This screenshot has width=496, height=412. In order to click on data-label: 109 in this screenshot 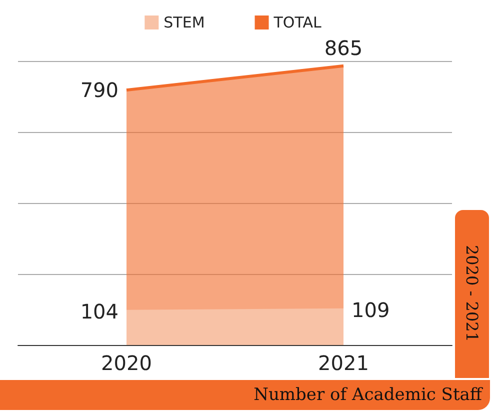, I will do `click(371, 310)`.